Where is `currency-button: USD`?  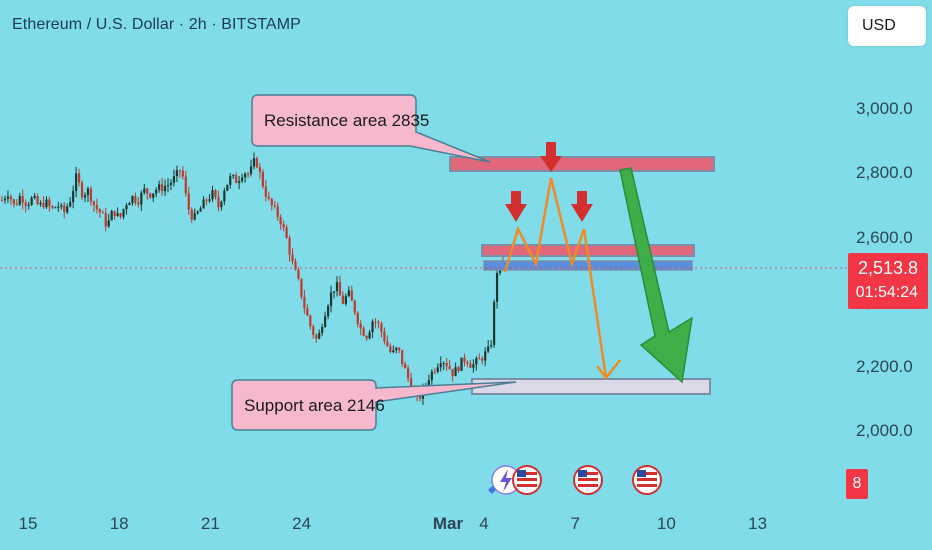 currency-button: USD is located at coordinates (887, 26).